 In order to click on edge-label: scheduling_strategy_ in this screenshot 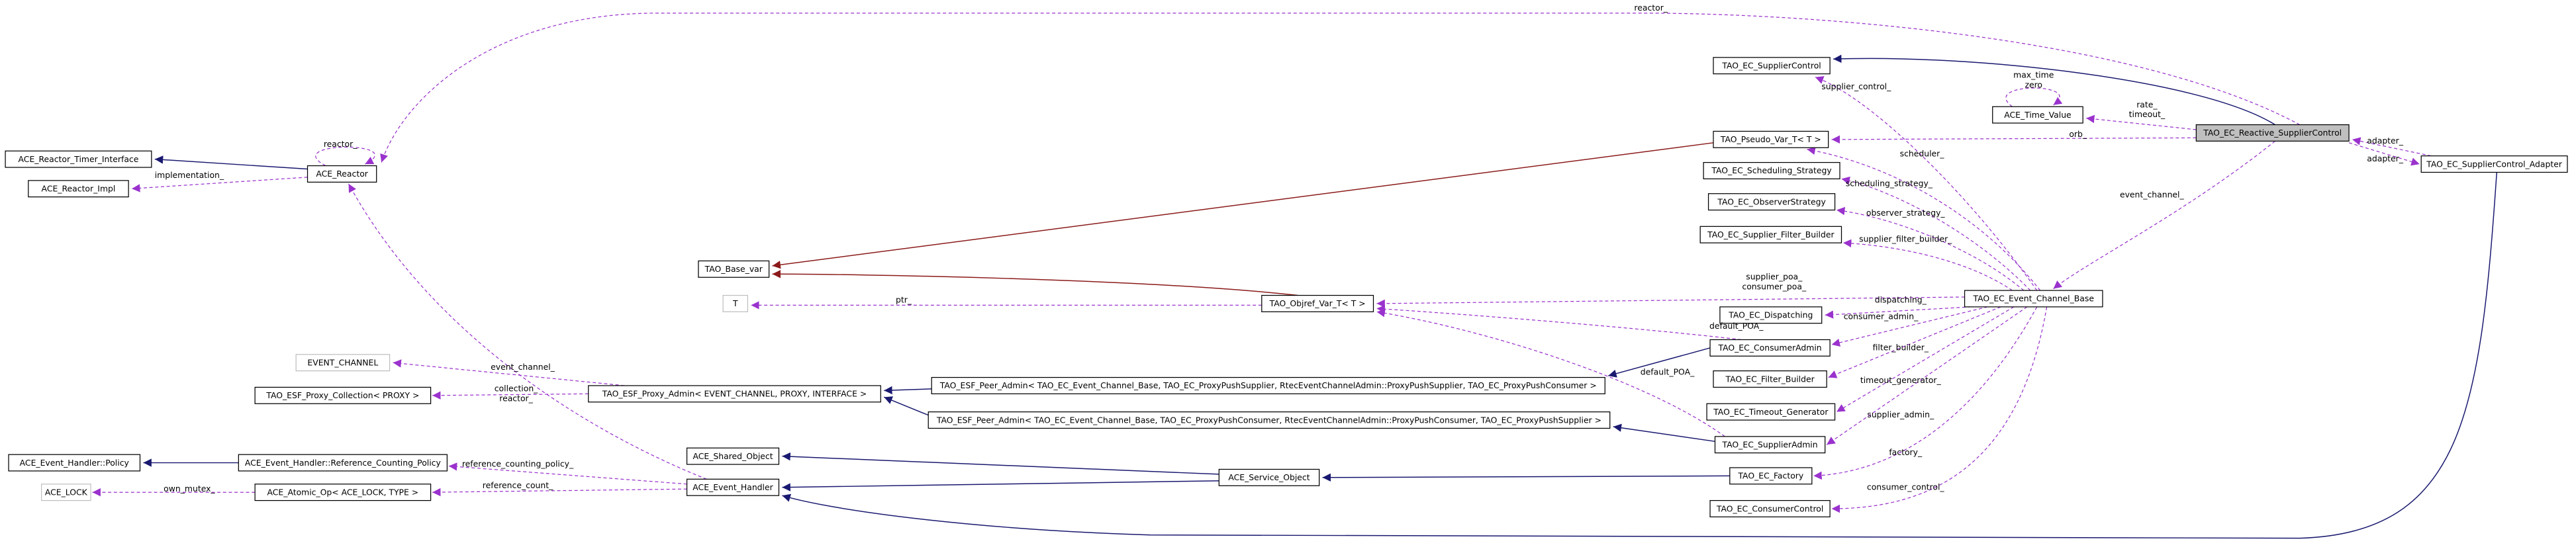, I will do `click(1889, 183)`.